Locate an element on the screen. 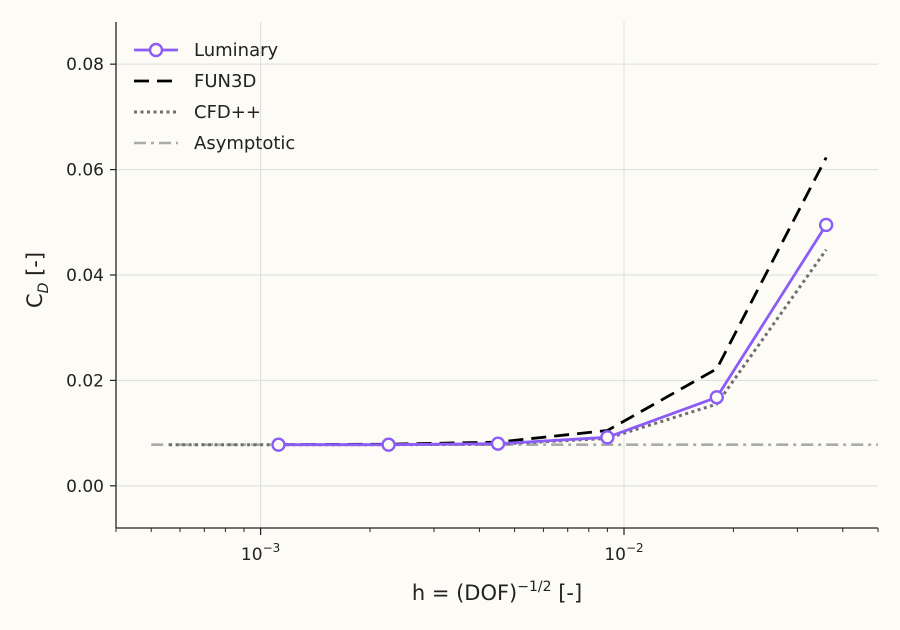  y-tick-label: 0.02 is located at coordinates (85, 381).